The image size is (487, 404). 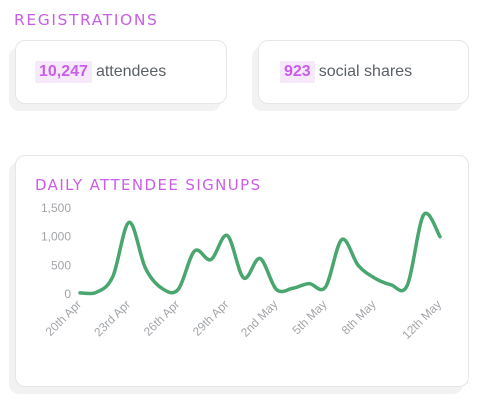 I want to click on y-tick-label: 0, so click(x=67, y=294).